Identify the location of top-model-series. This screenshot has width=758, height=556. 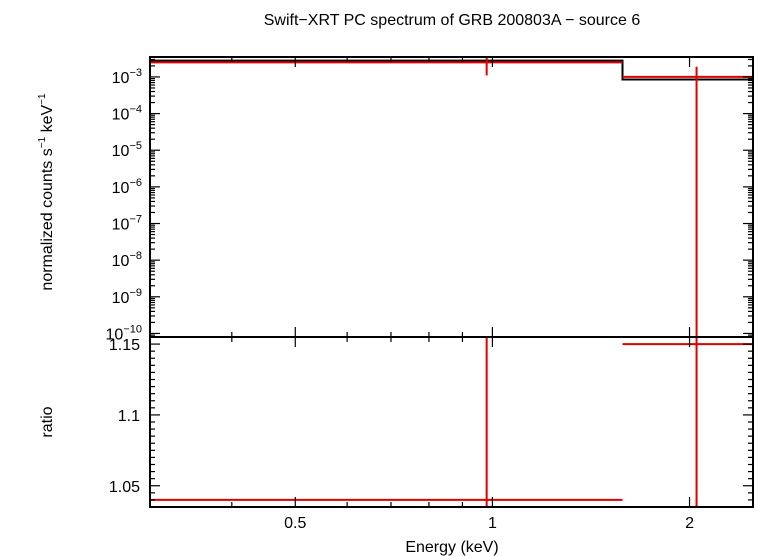
(451, 70).